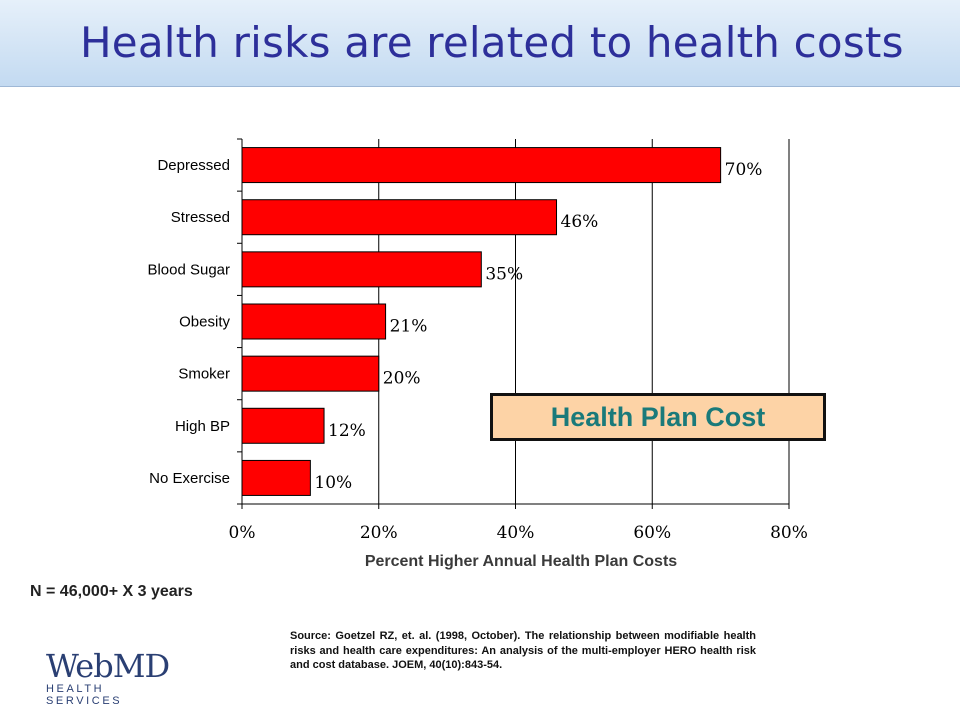 The width and height of the screenshot is (960, 720). I want to click on category-label-3: Obesity, so click(204, 322).